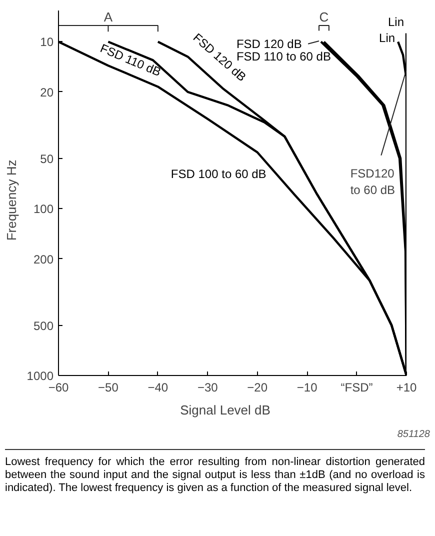  Describe the element at coordinates (11, 200) in the screenshot. I see `y-axis-title: Frequency Hz` at that location.